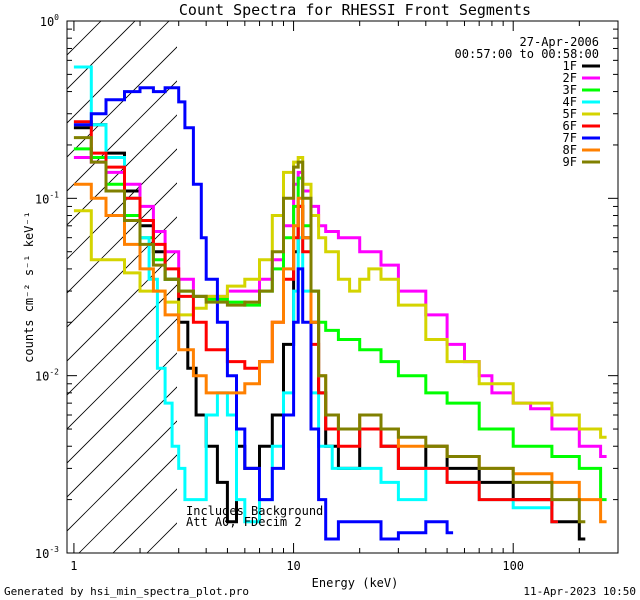  Describe the element at coordinates (570, 102) in the screenshot. I see `legend-label-4F: 4F` at that location.